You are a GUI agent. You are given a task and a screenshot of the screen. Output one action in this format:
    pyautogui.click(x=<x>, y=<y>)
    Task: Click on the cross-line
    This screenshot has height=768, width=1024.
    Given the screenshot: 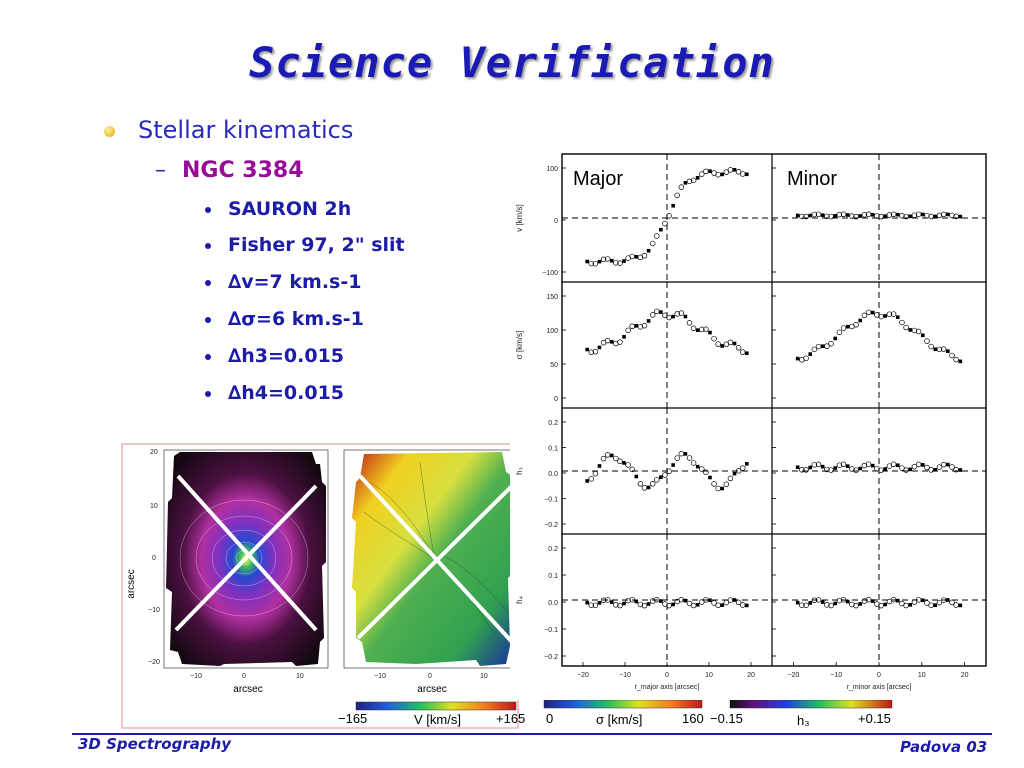 What is the action you would take?
    pyautogui.click(x=435, y=562)
    